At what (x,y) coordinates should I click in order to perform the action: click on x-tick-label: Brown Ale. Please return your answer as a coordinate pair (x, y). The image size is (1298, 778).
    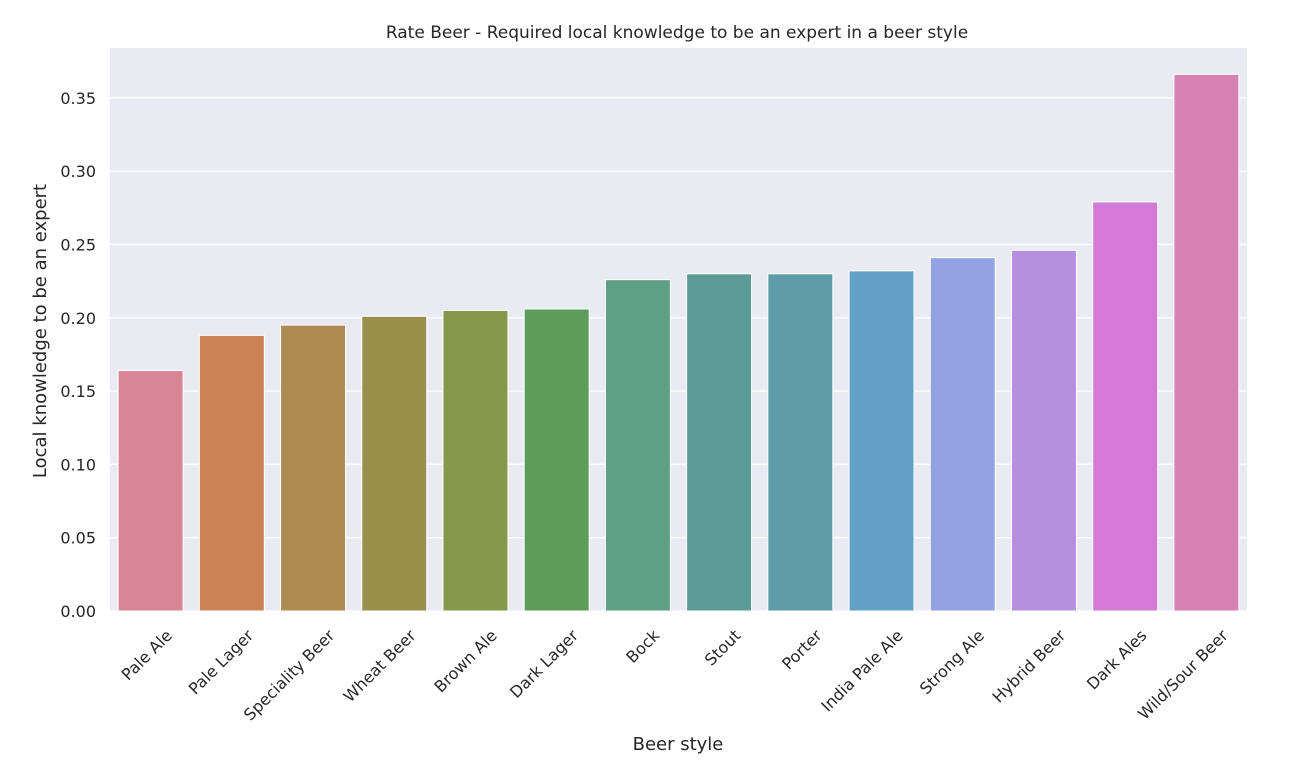
    Looking at the image, I should click on (465, 661).